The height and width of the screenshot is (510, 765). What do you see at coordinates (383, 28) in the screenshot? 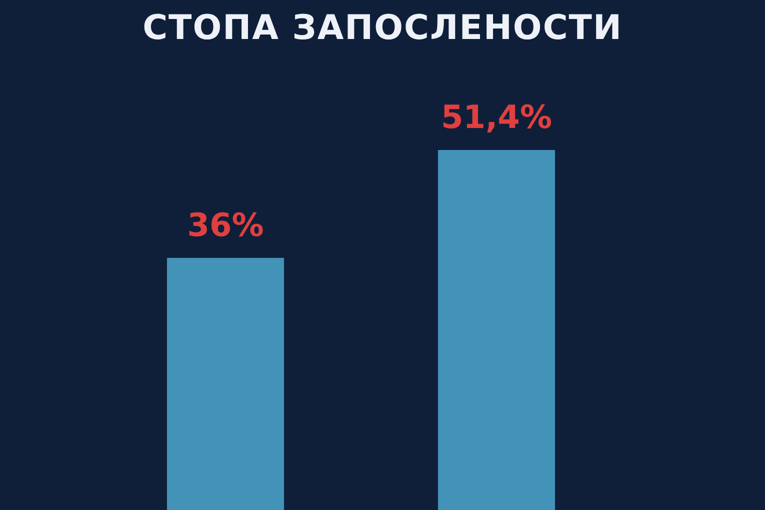
I see `chart-title: СТОПА ЗАПОСЛЕНОСТИ` at bounding box center [383, 28].